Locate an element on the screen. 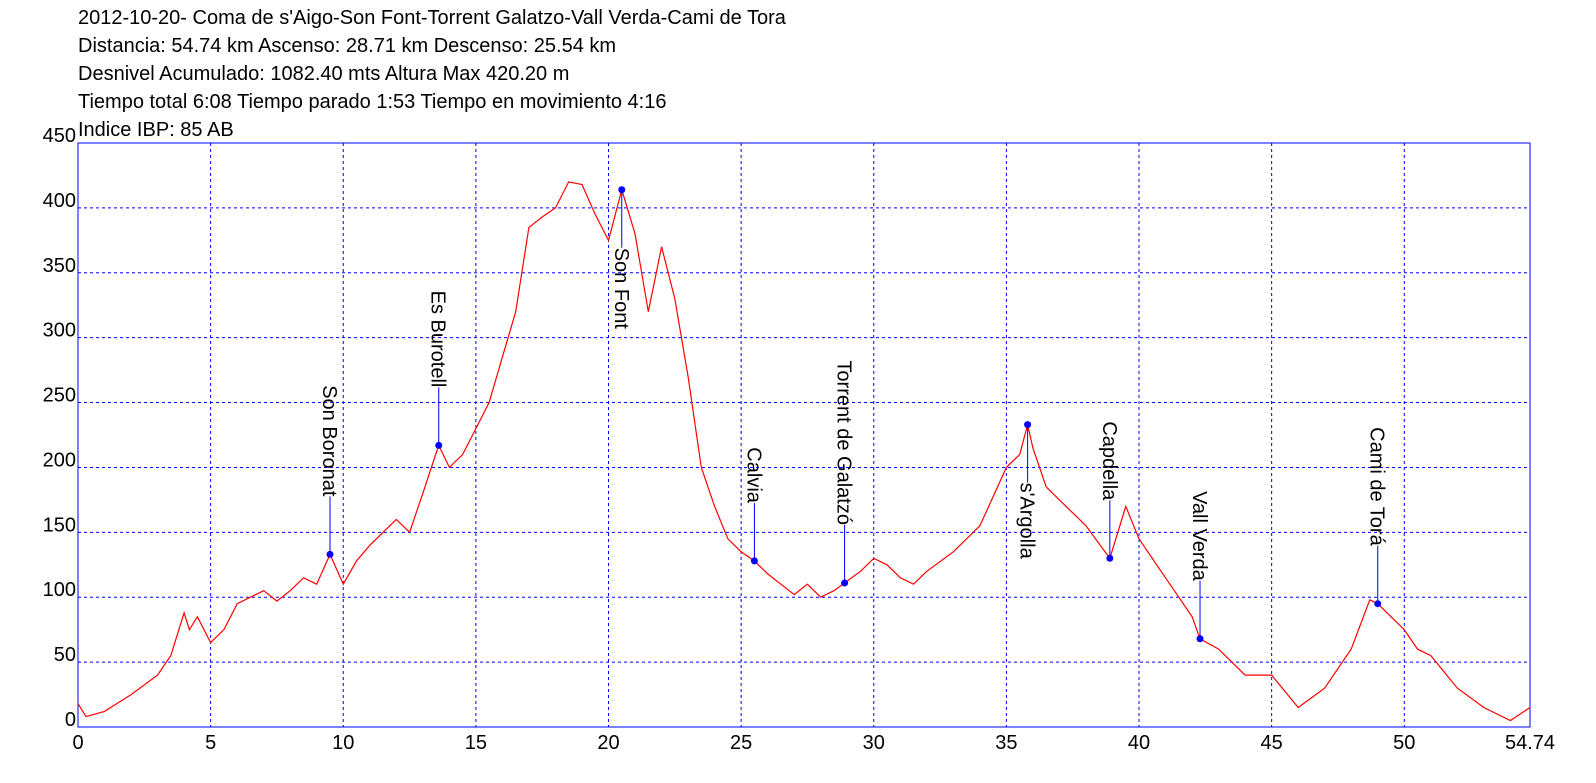 The image size is (1596, 783). y-tick-label: 150 is located at coordinates (59, 525).